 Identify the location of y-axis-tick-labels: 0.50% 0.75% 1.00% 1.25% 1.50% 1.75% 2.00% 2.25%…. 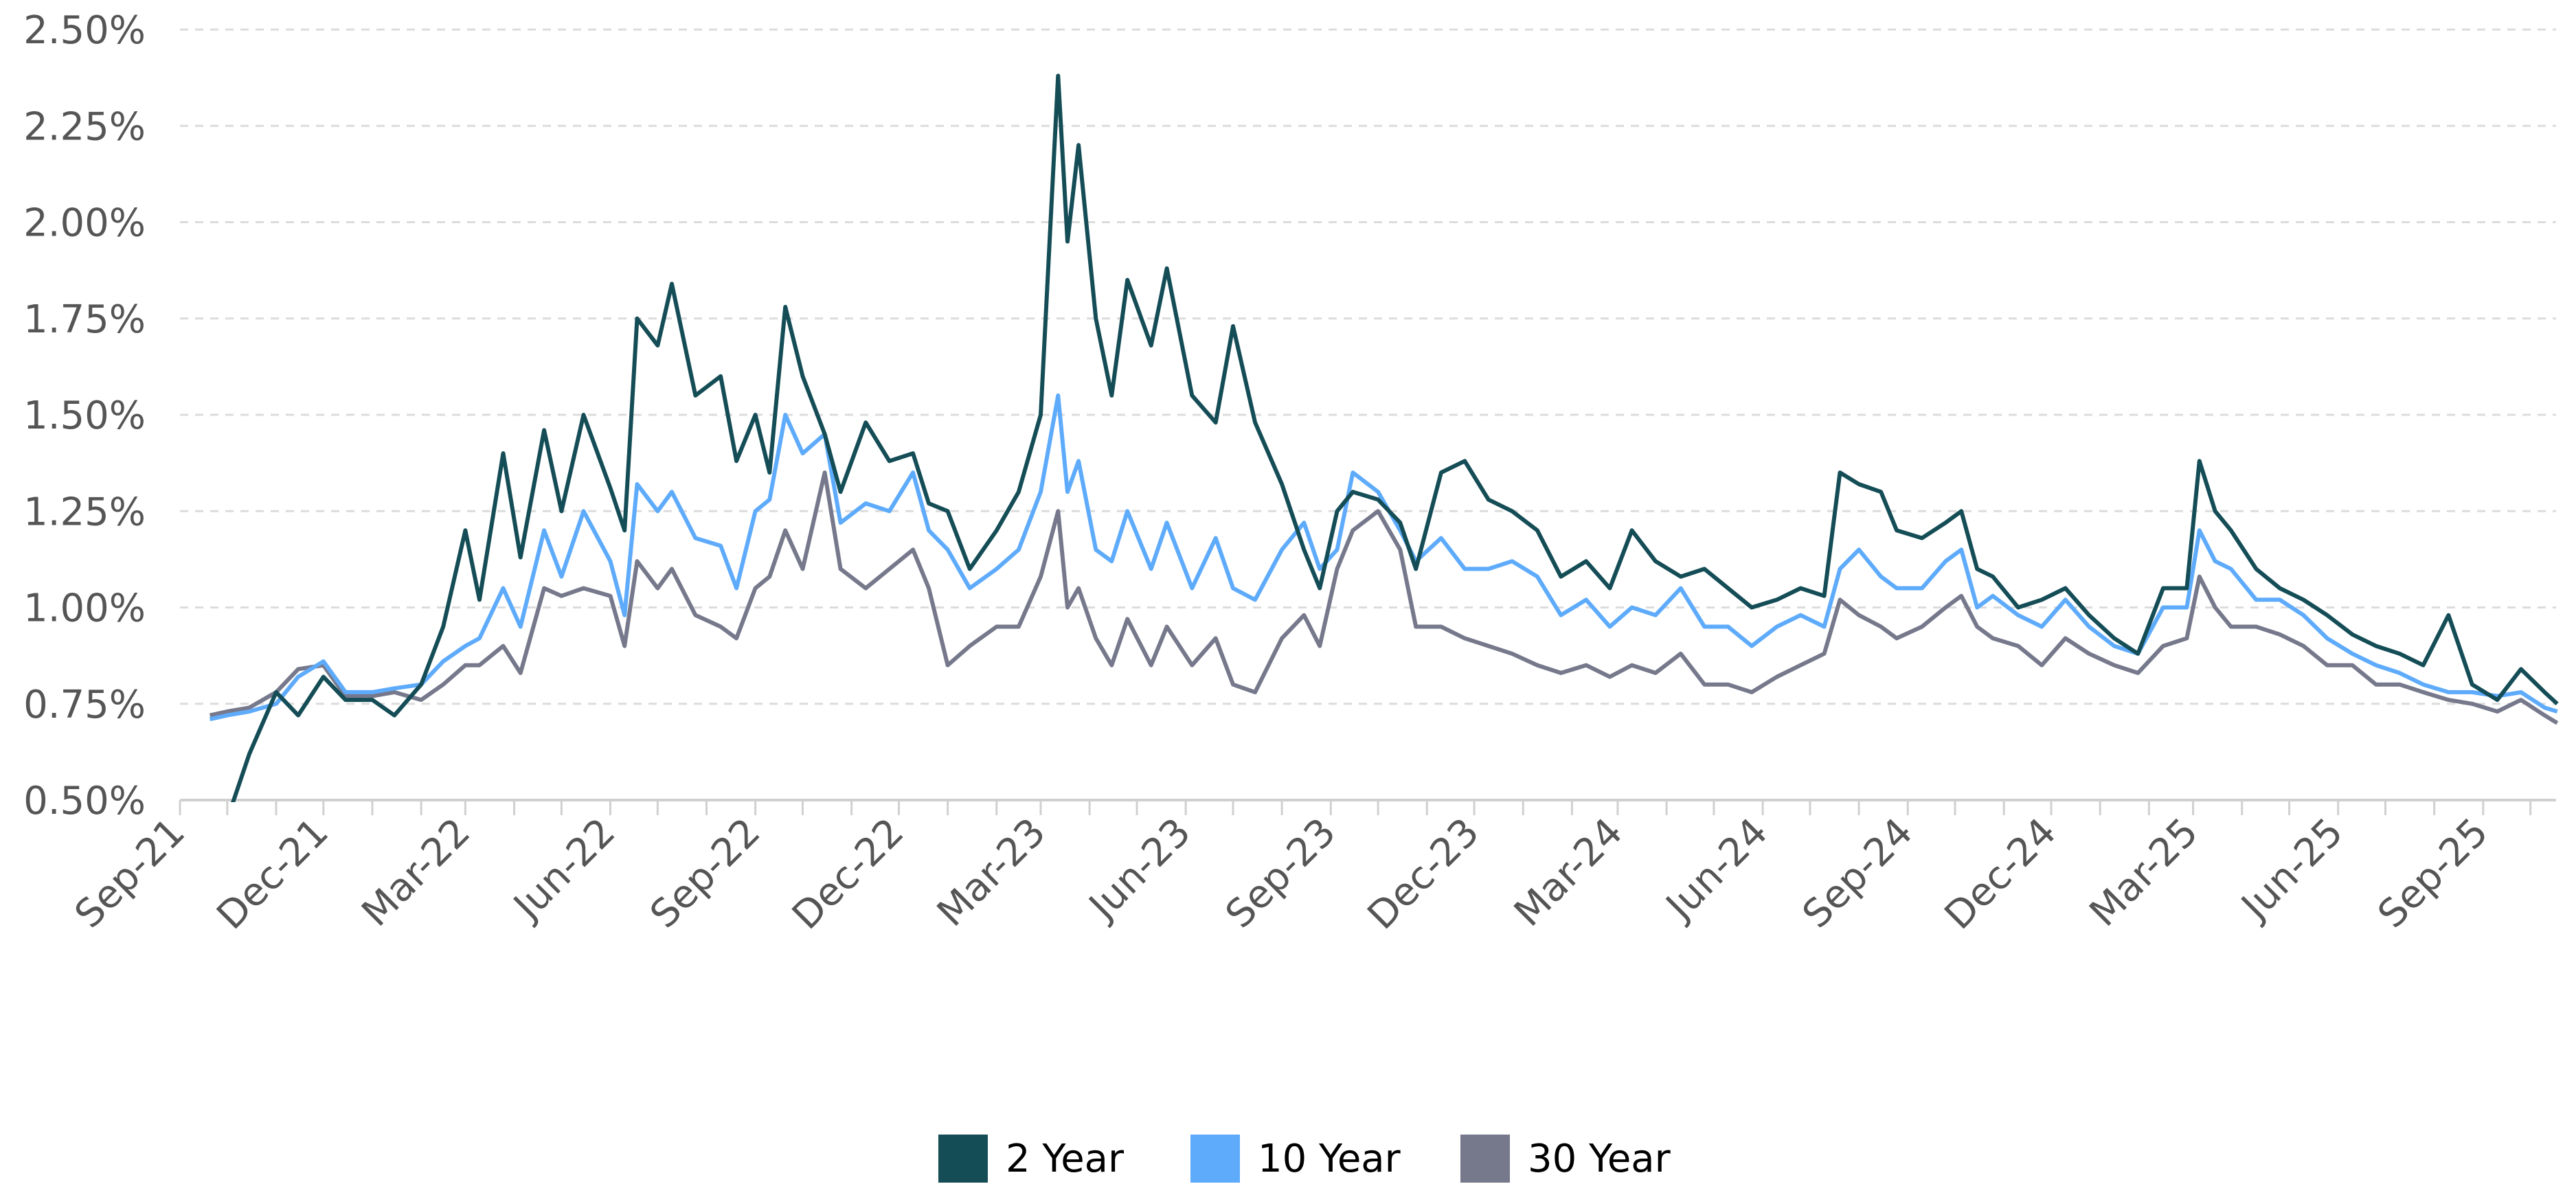
(84, 415).